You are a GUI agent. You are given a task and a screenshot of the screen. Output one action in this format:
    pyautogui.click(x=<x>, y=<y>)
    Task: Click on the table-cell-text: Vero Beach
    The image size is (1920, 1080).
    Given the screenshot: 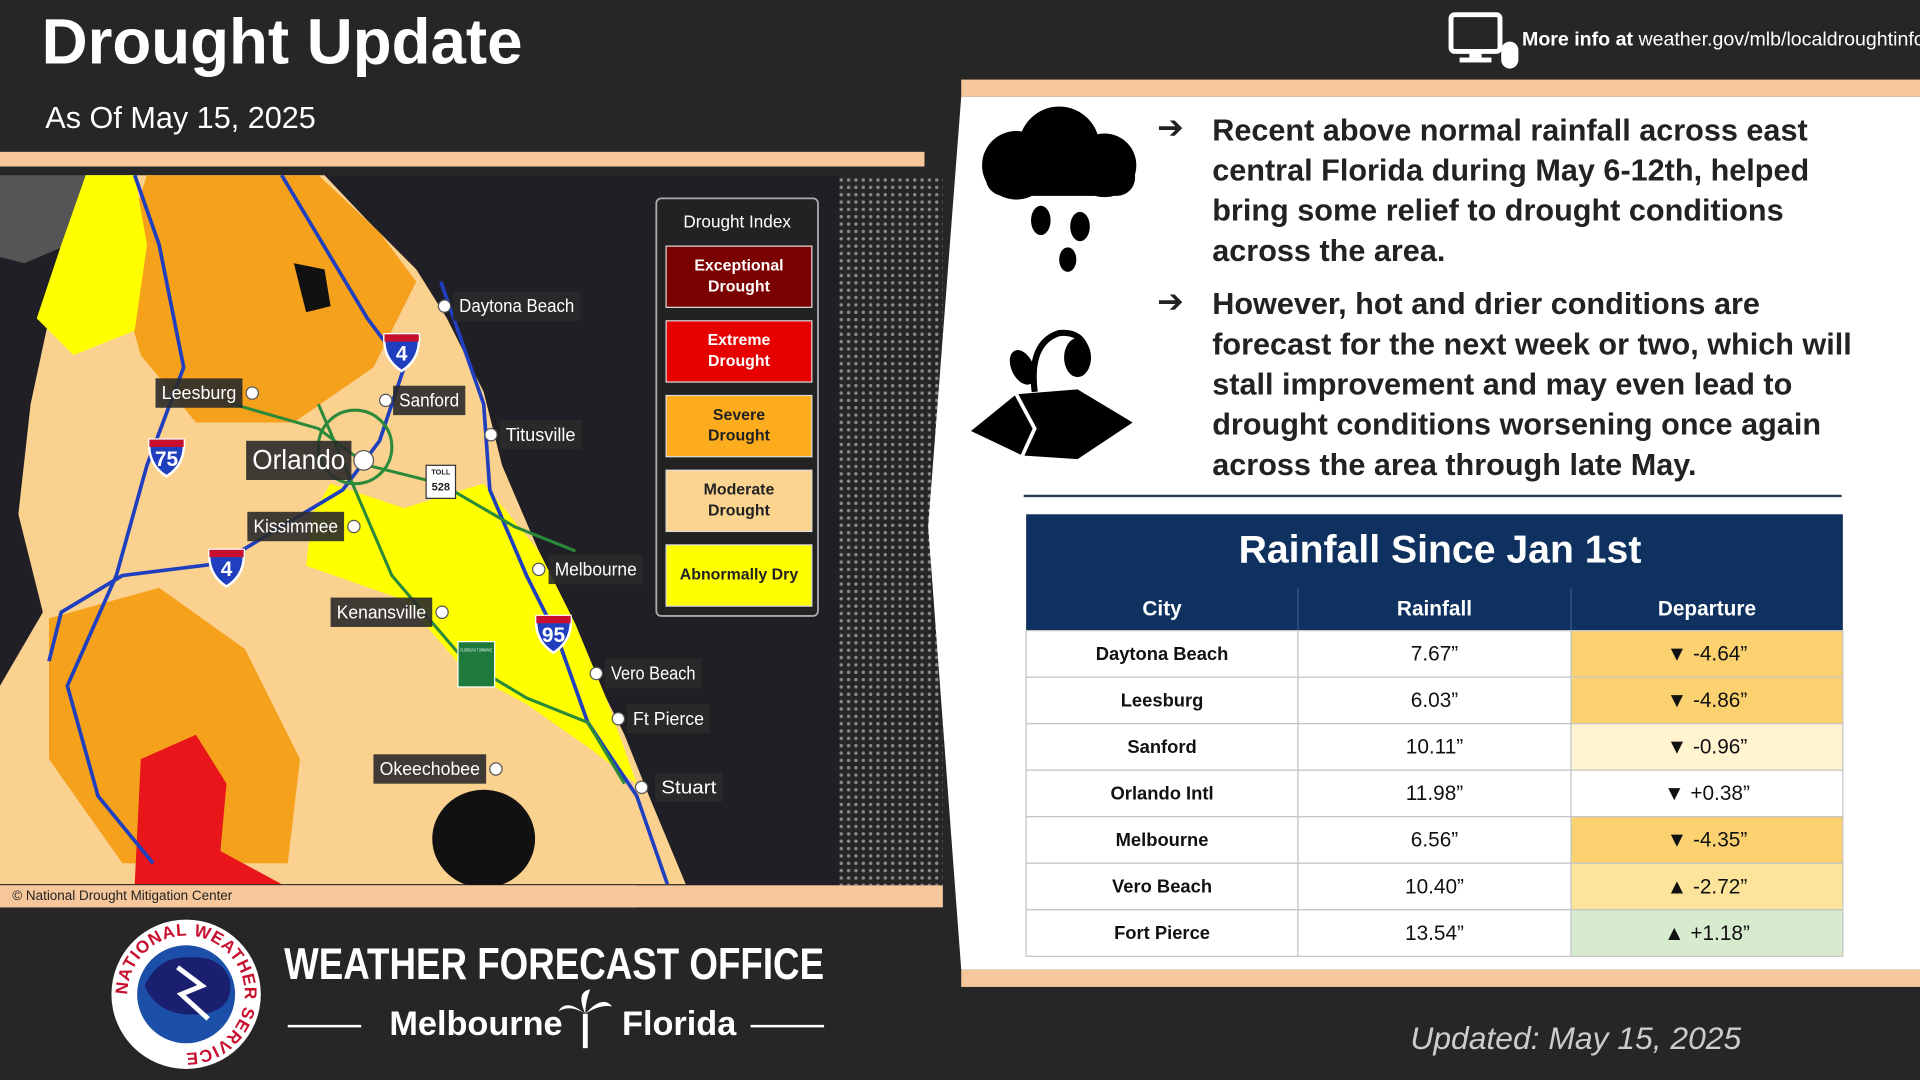 What is the action you would take?
    pyautogui.click(x=1162, y=886)
    